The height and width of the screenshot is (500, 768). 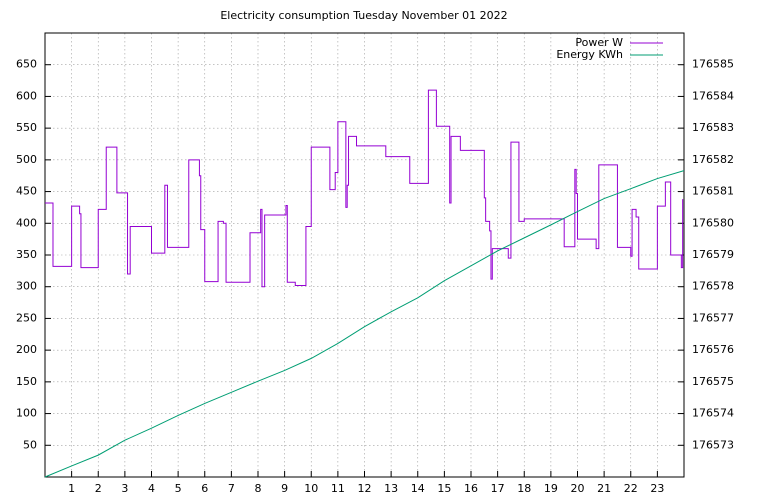 I want to click on y-tick-label: 350, so click(x=26, y=254).